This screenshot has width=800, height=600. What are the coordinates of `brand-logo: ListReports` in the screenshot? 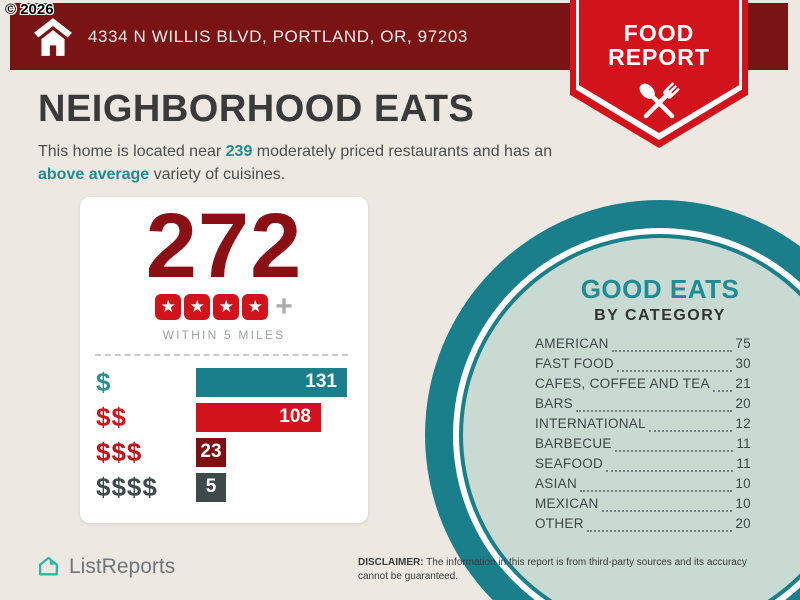 It's located at (105, 566).